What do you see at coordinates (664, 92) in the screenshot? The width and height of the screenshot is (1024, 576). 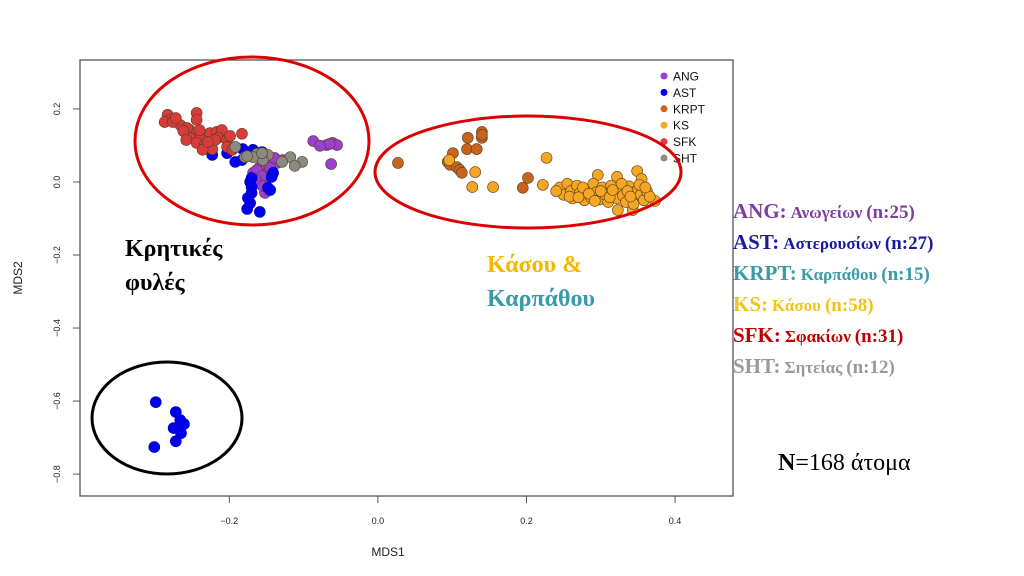 I see `legend-marker-ast` at bounding box center [664, 92].